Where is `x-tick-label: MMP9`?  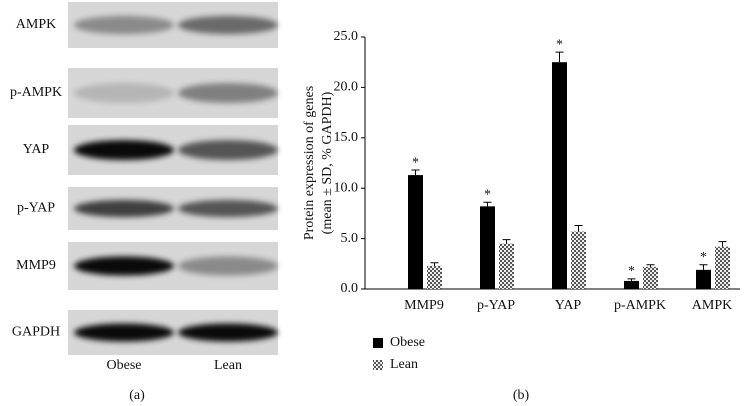 x-tick-label: MMP9 is located at coordinates (424, 305).